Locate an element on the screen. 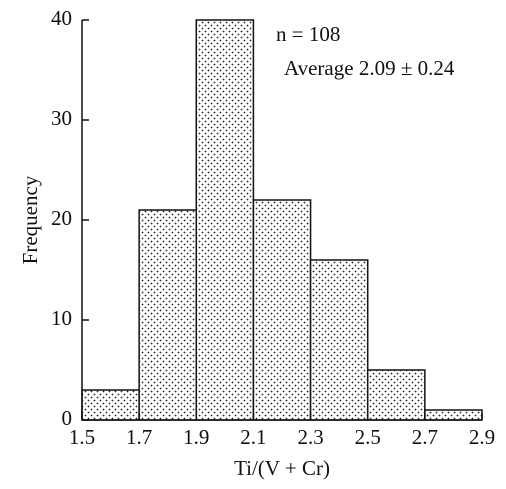  x-tick-label: 2.5 is located at coordinates (368, 437).